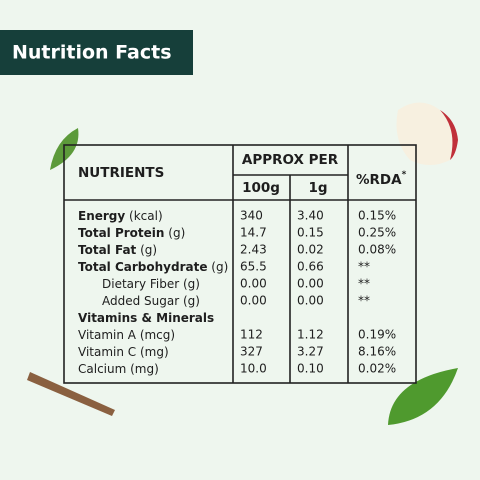  I want to click on cell-value: 0.10, so click(310, 369).